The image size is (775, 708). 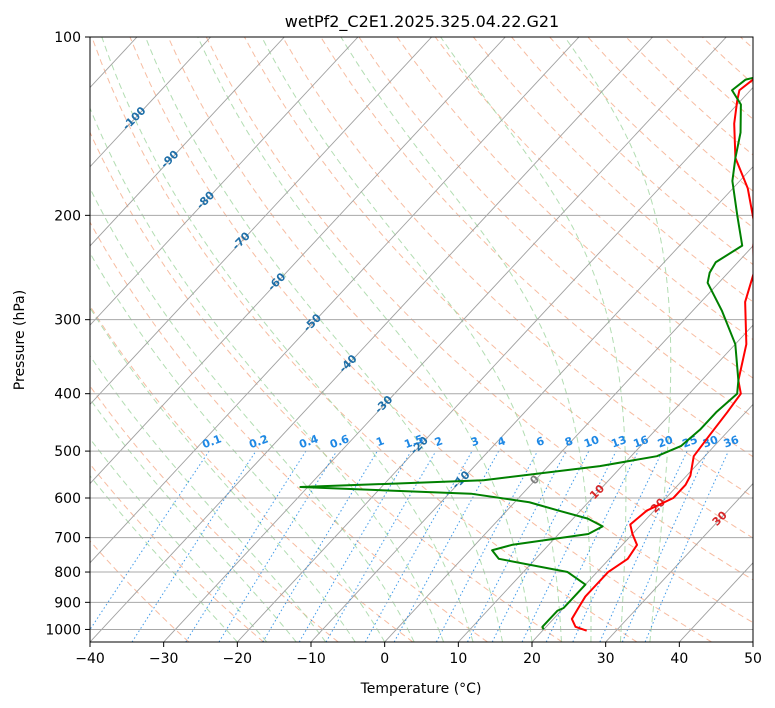 What do you see at coordinates (258, 441) in the screenshot?
I see `mixing-ratio-label: 0.2` at bounding box center [258, 441].